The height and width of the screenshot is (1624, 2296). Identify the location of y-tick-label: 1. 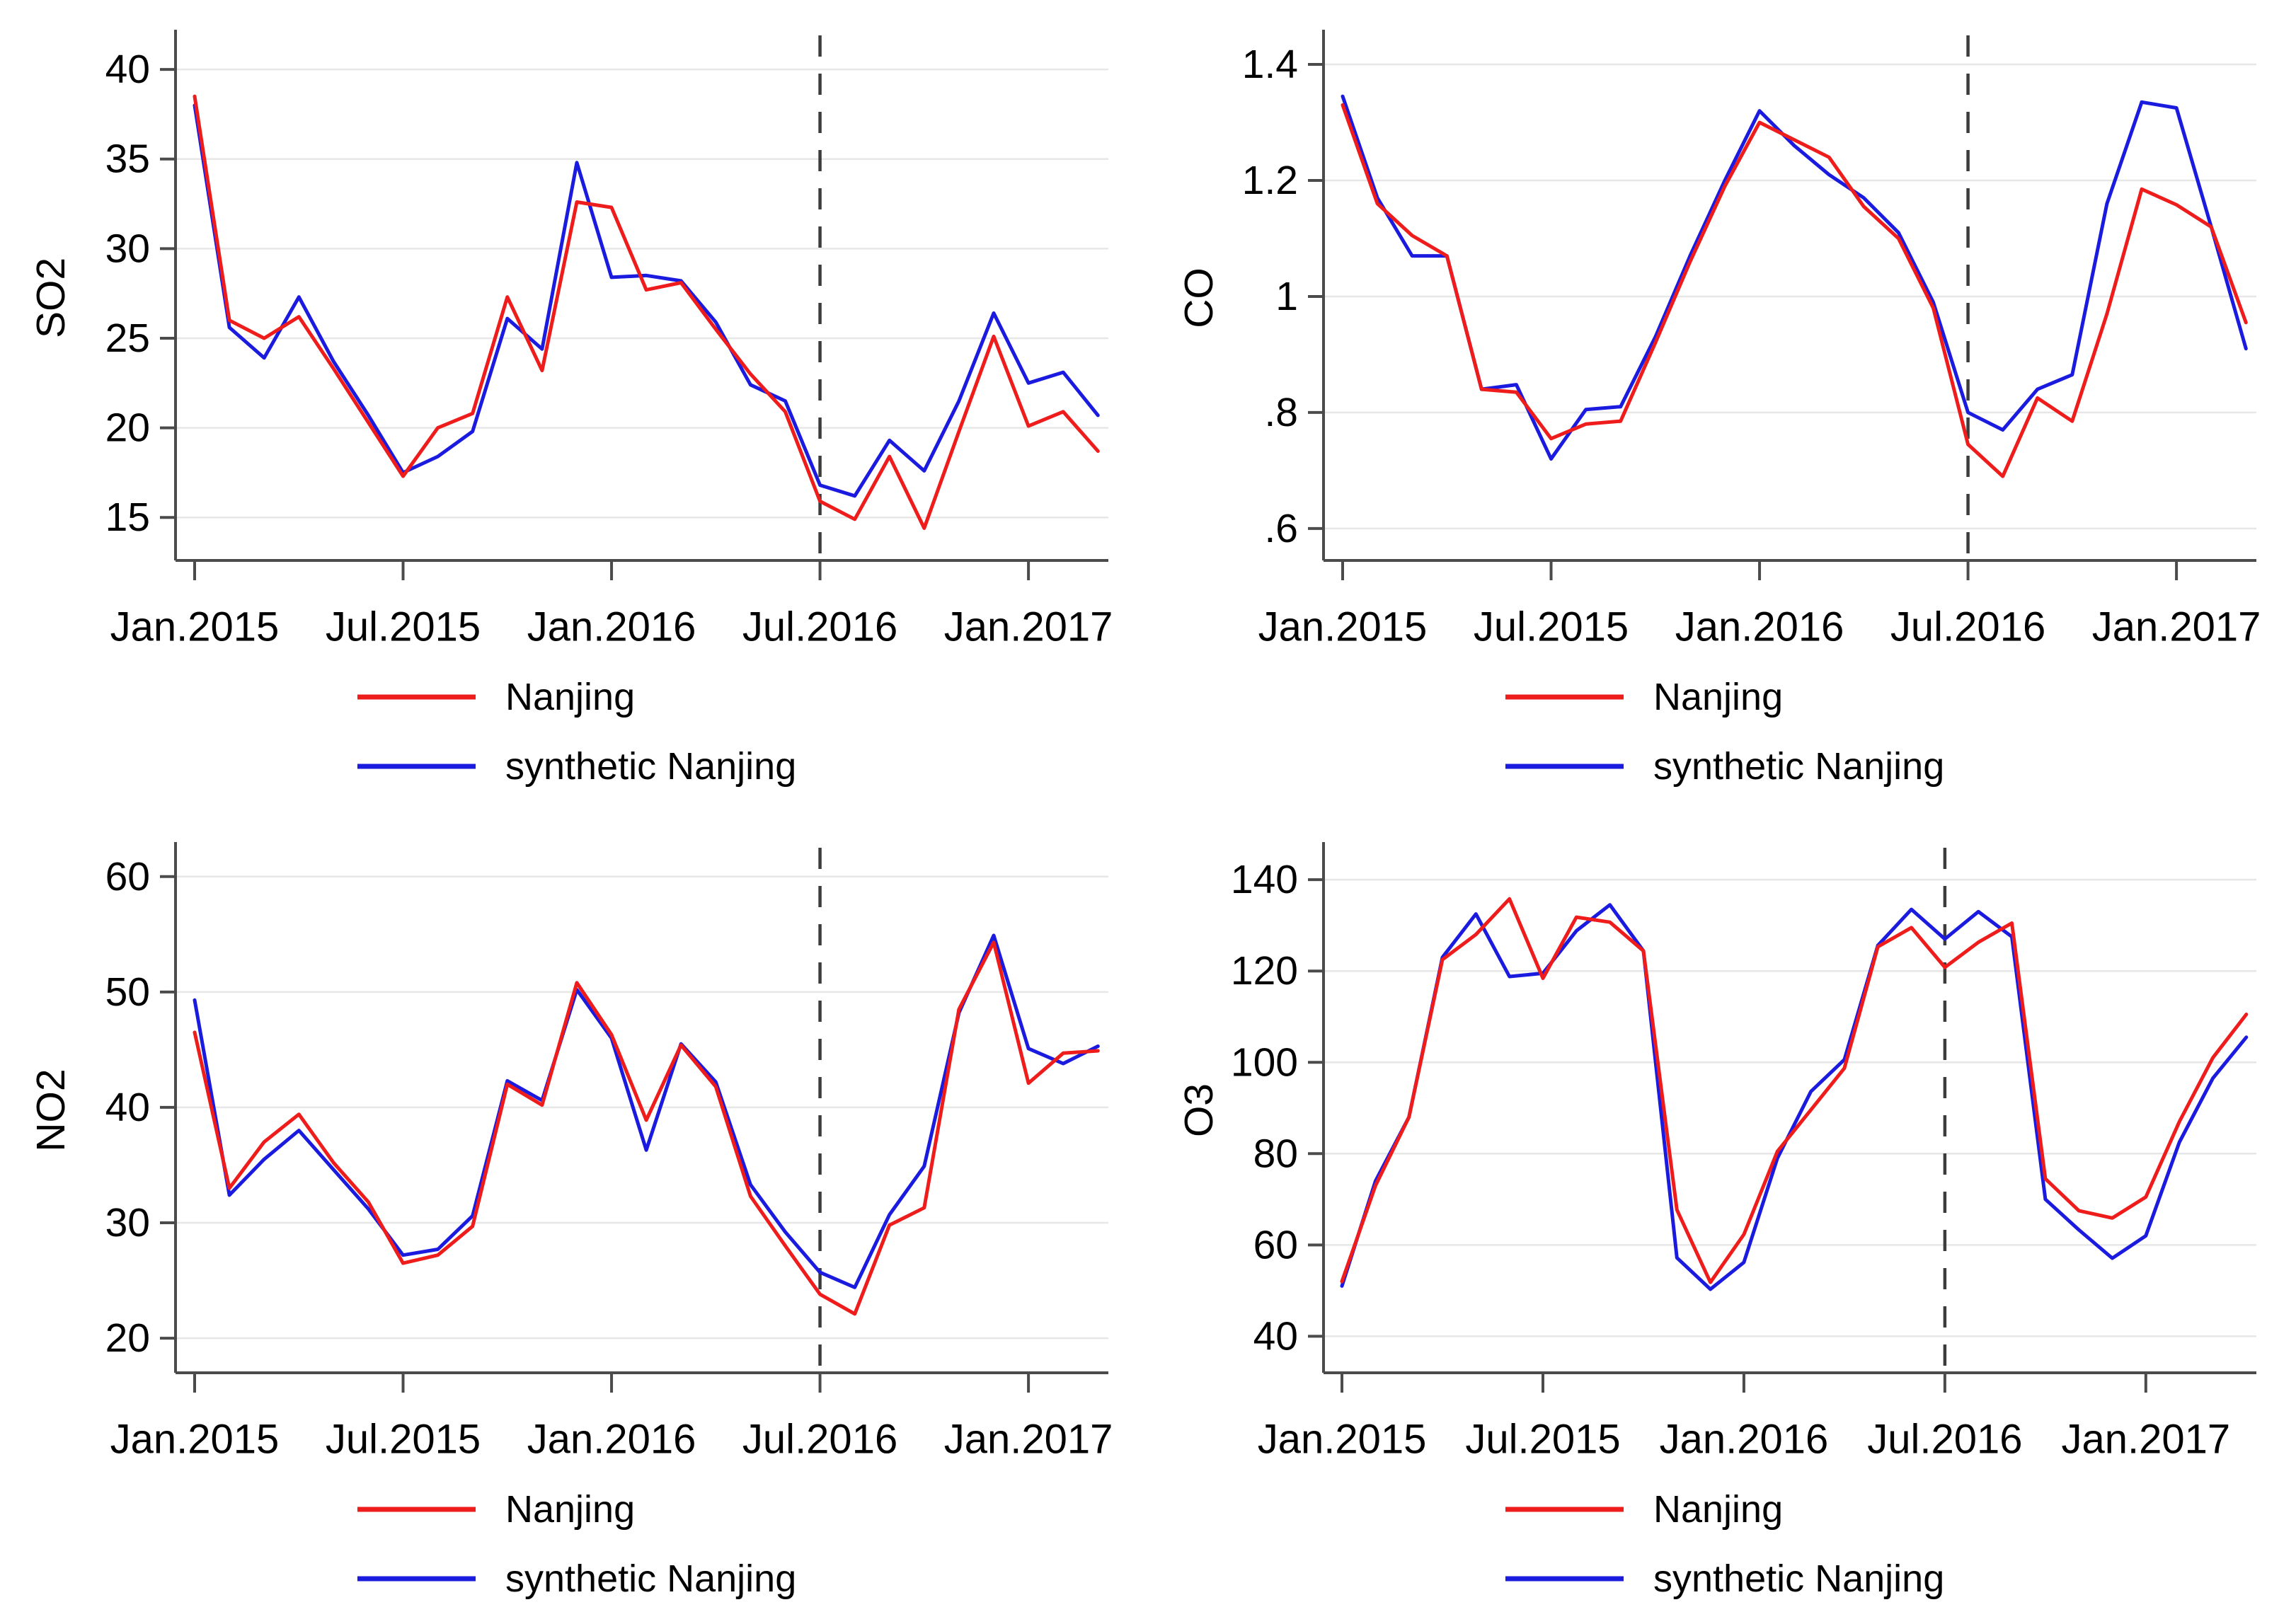
(1287, 296).